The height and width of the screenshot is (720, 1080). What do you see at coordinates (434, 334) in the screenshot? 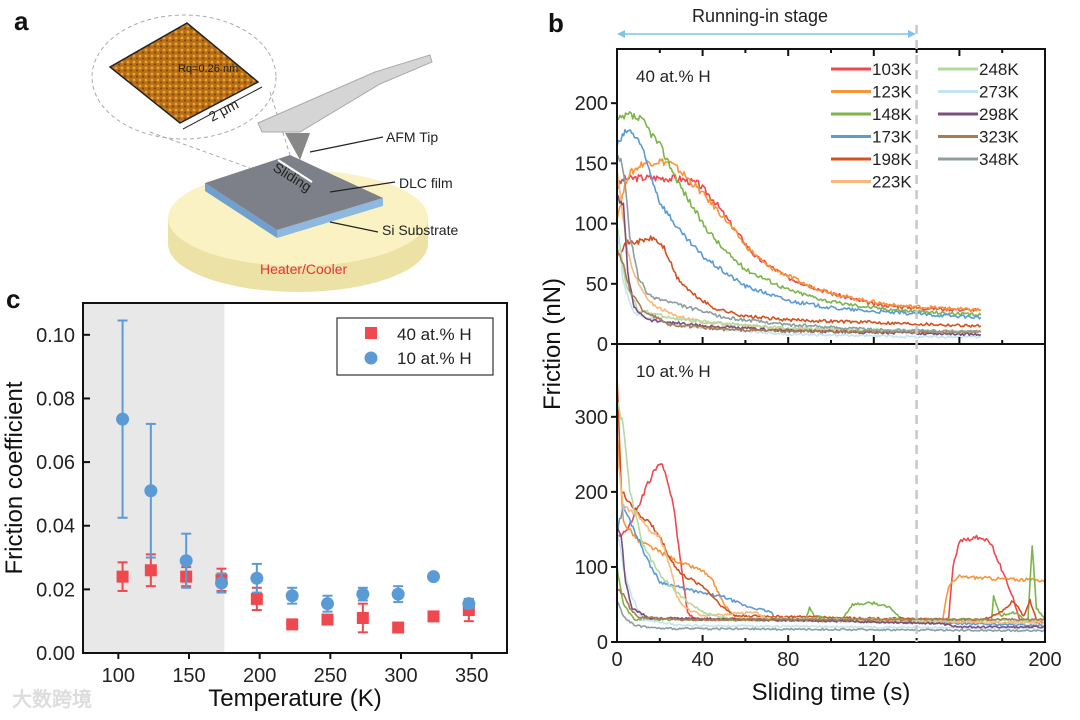
I see `legend-label: 40 at.% H` at bounding box center [434, 334].